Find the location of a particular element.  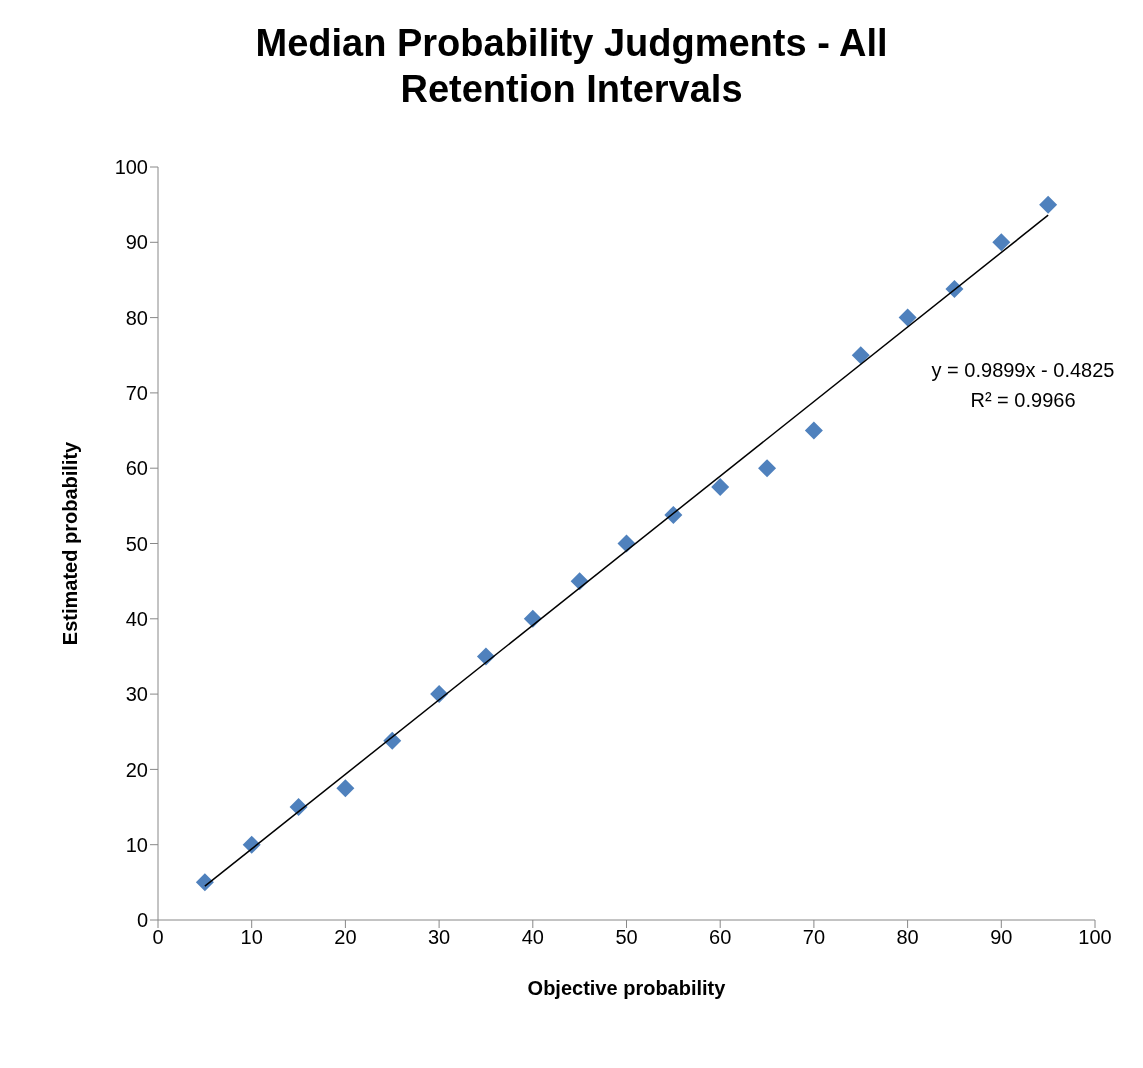

y-tick-label: 70 is located at coordinates (136, 393).